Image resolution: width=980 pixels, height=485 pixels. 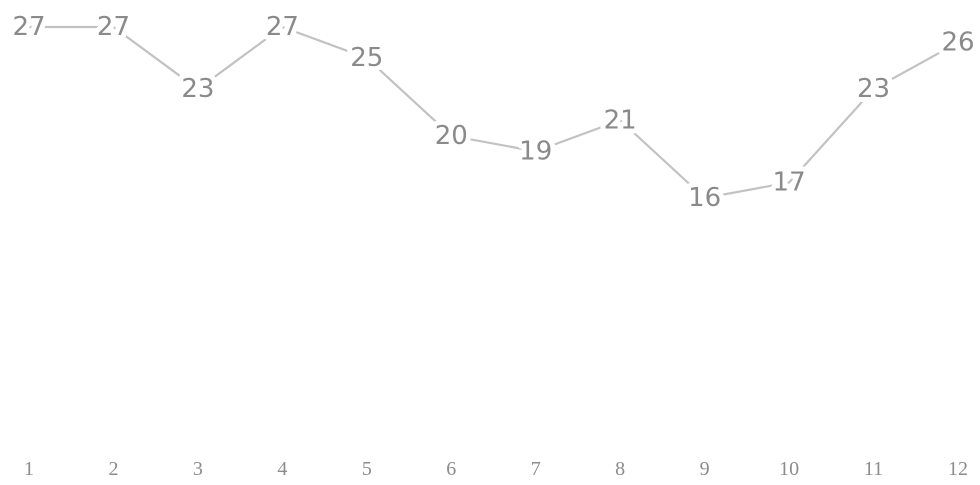 What do you see at coordinates (535, 151) in the screenshot?
I see `data-label: 19` at bounding box center [535, 151].